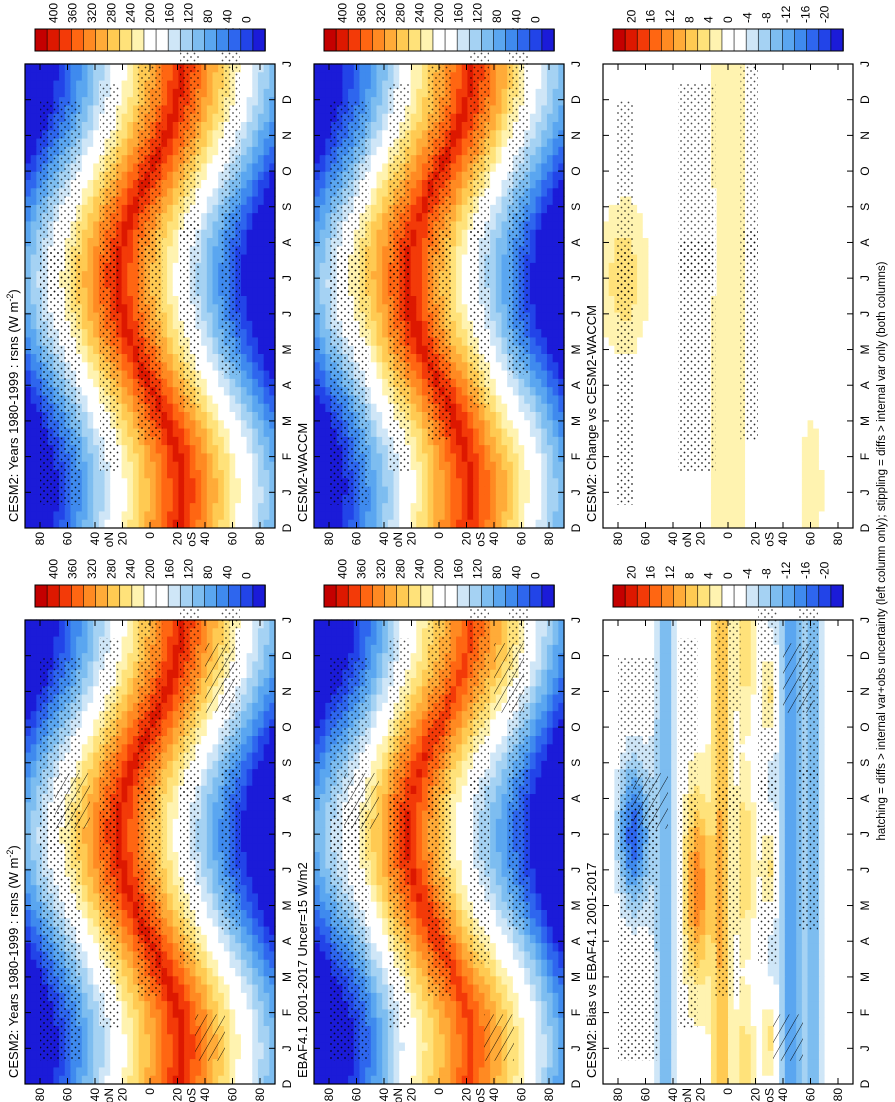  What do you see at coordinates (150, 717) in the screenshot?
I see `stipple-region` at bounding box center [150, 717].